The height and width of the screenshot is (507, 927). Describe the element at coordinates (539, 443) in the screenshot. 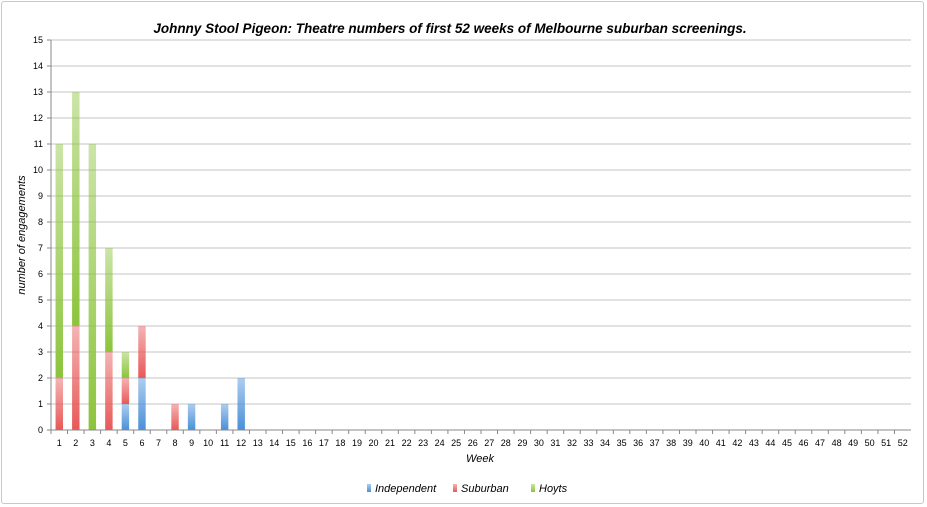

I see `x-tick-label: 30` at that location.